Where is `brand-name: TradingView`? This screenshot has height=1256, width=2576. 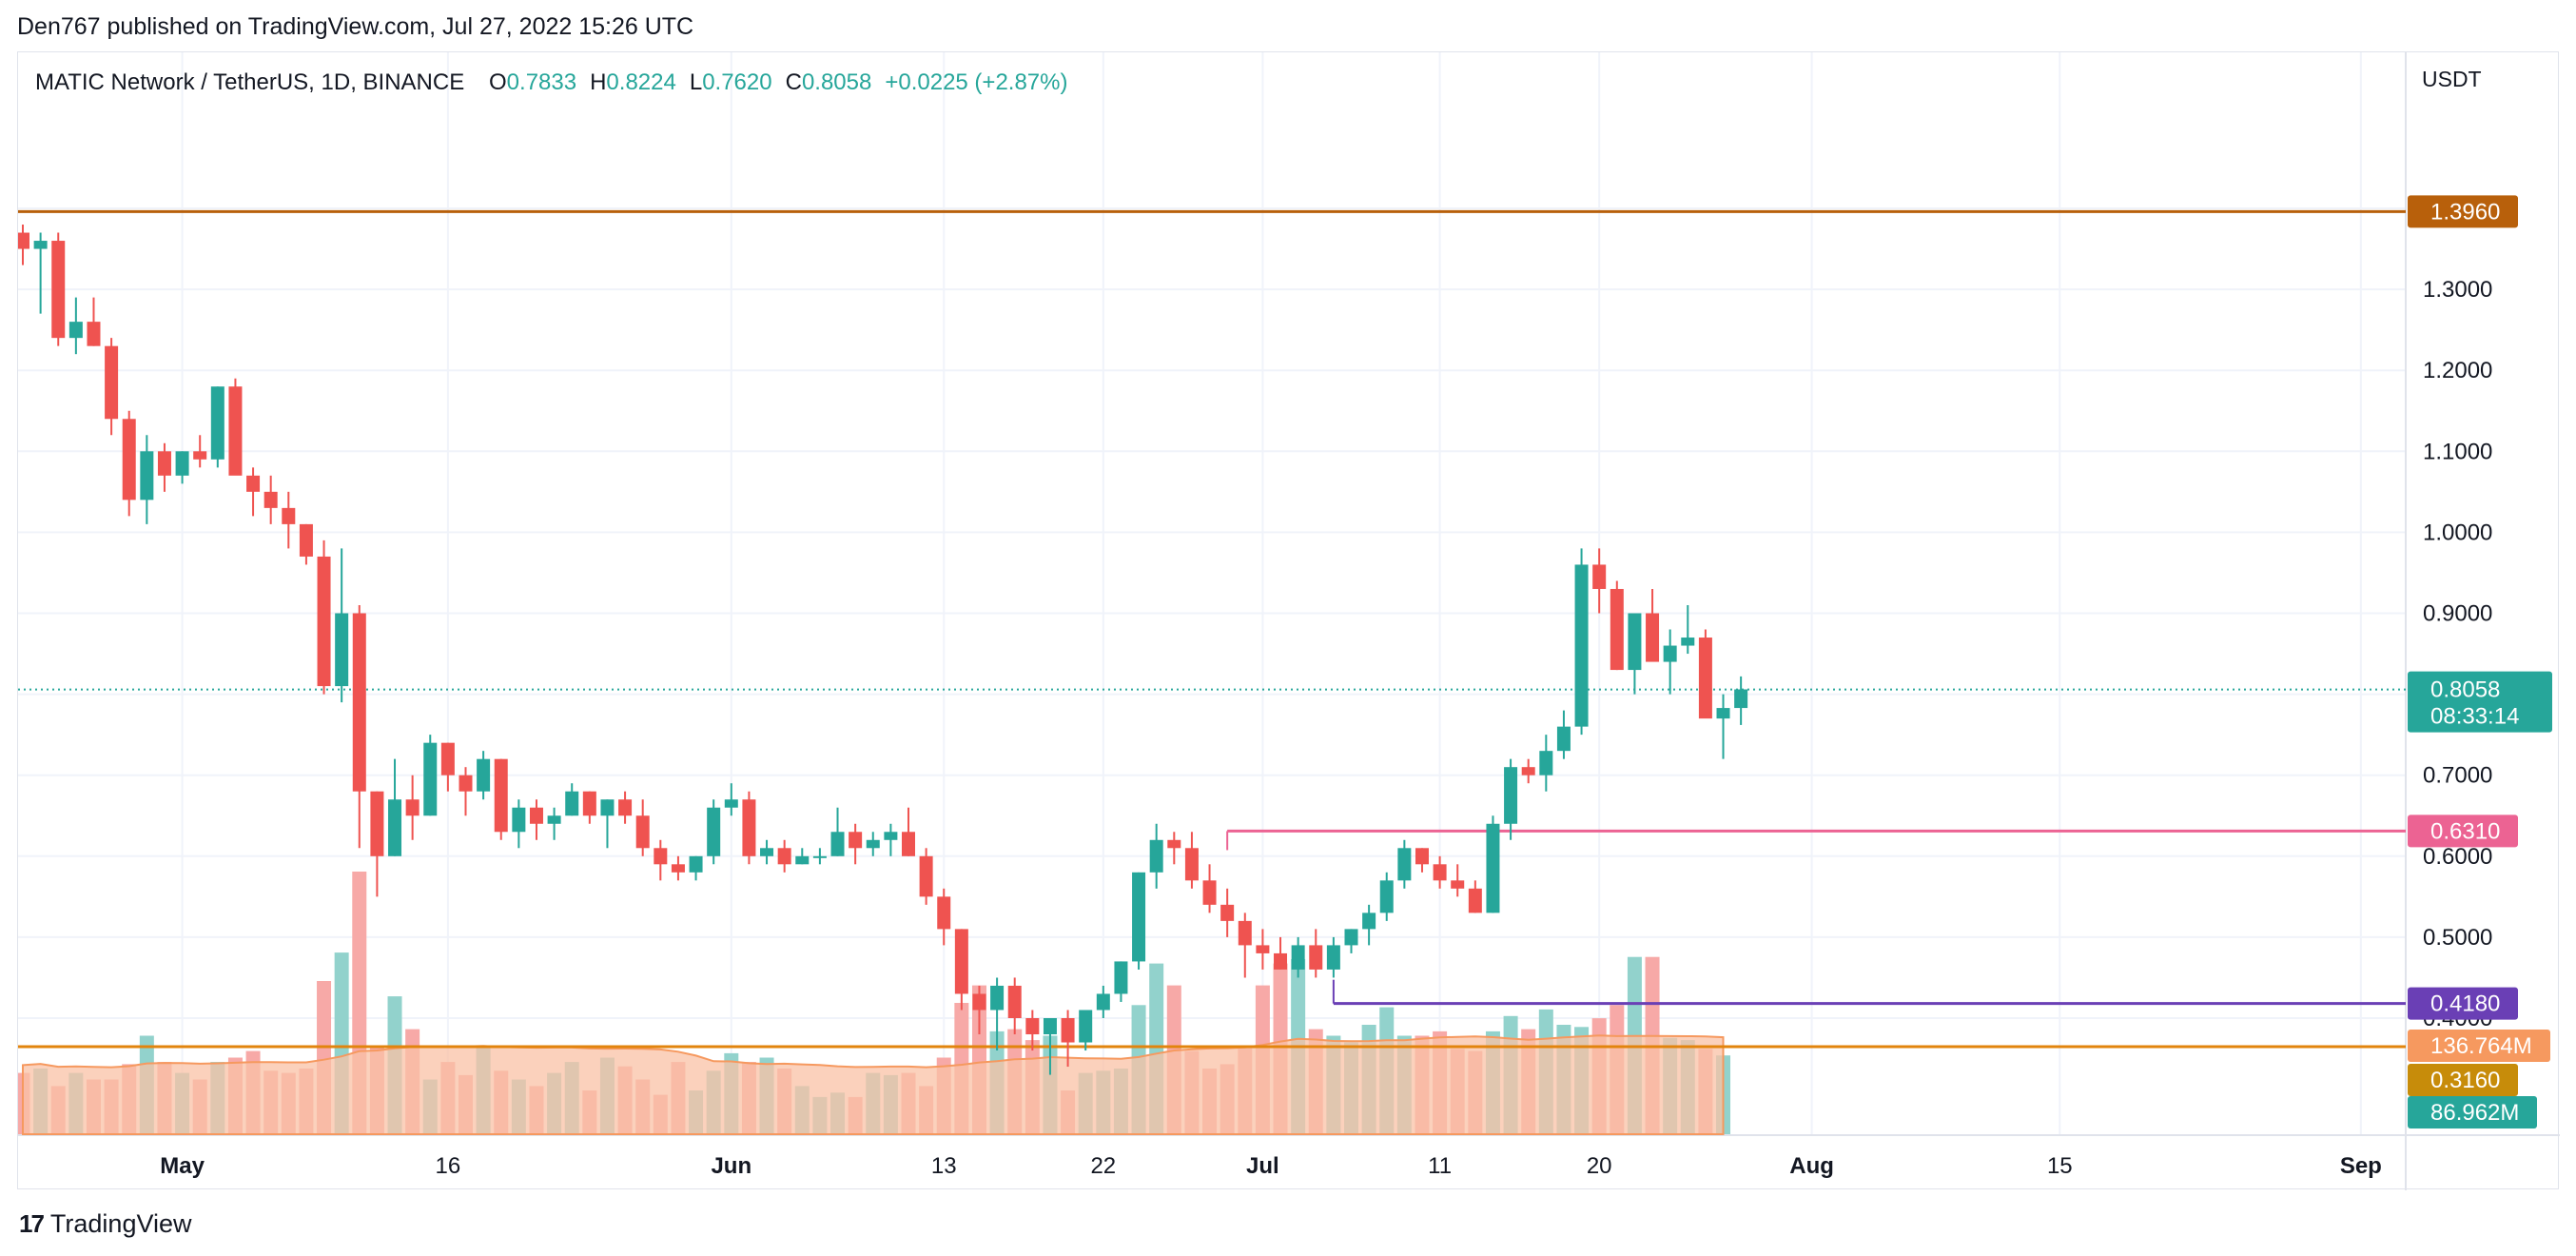 brand-name: TradingView is located at coordinates (121, 1223).